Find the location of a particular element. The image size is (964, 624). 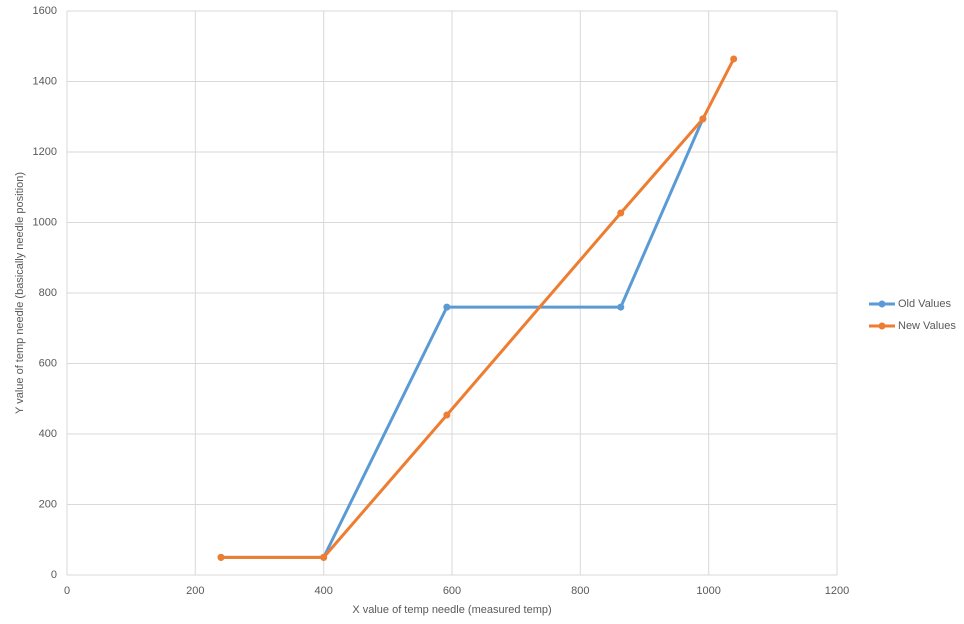

y-tick-label: 1400 is located at coordinates (45, 81).